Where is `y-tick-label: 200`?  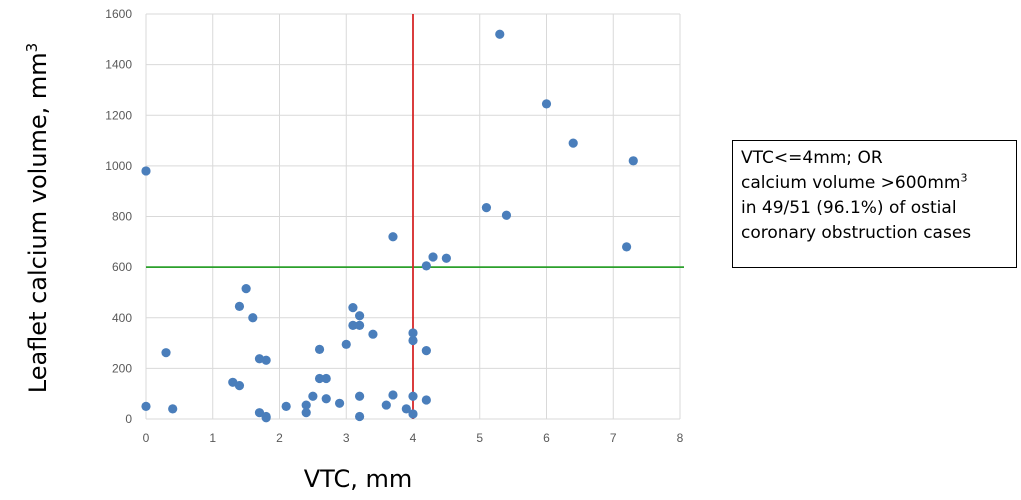
y-tick-label: 200 is located at coordinates (122, 368).